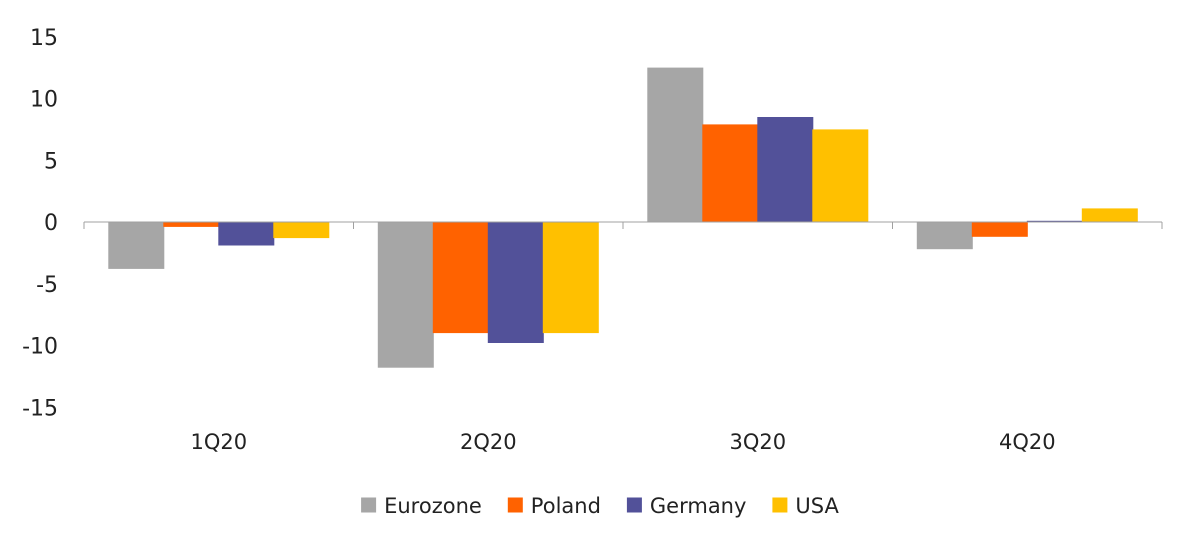  I want to click on bar-eurozone-4q20, so click(944, 236).